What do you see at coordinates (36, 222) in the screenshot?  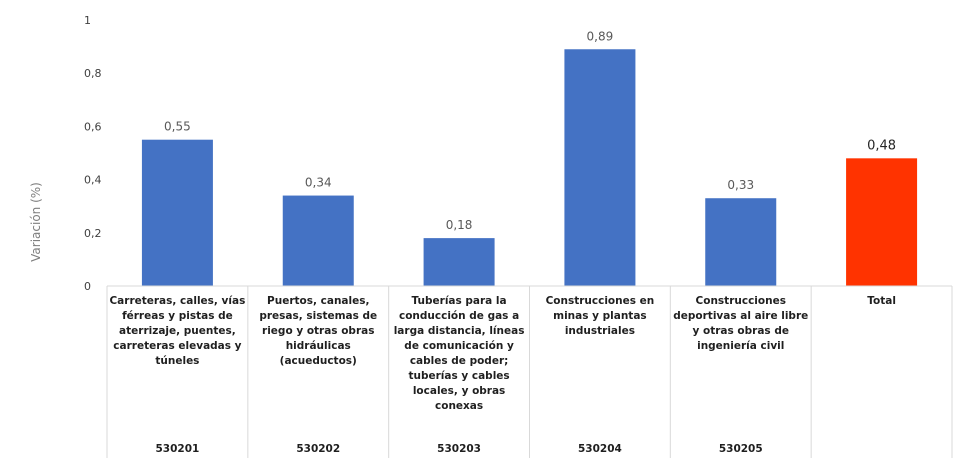 I see `y-axis-label: Variación (%)` at bounding box center [36, 222].